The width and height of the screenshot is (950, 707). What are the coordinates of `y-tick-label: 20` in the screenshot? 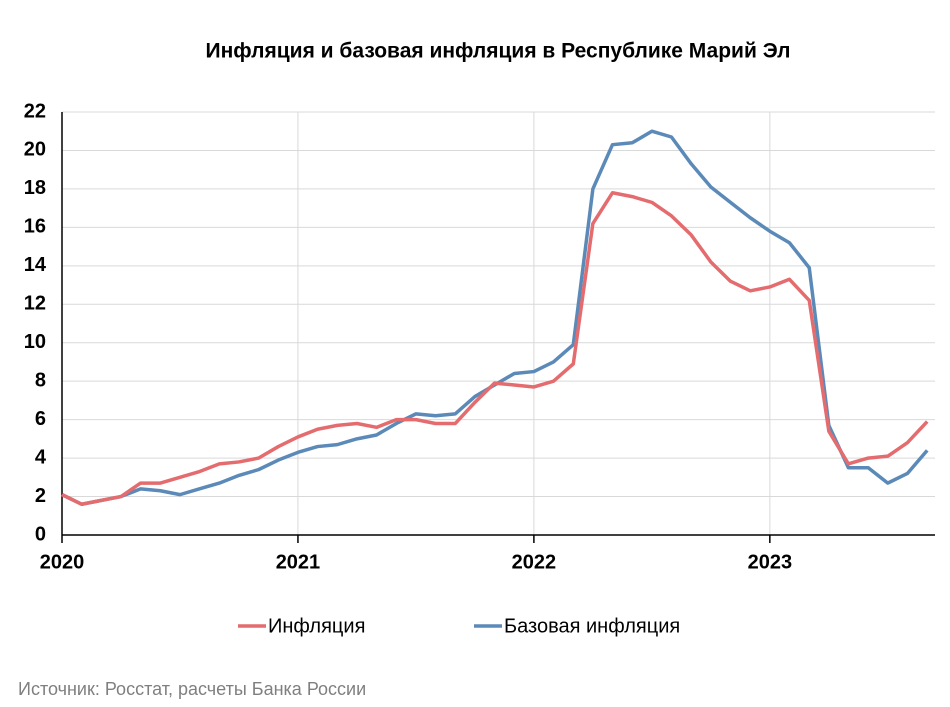 It's located at (35, 150).